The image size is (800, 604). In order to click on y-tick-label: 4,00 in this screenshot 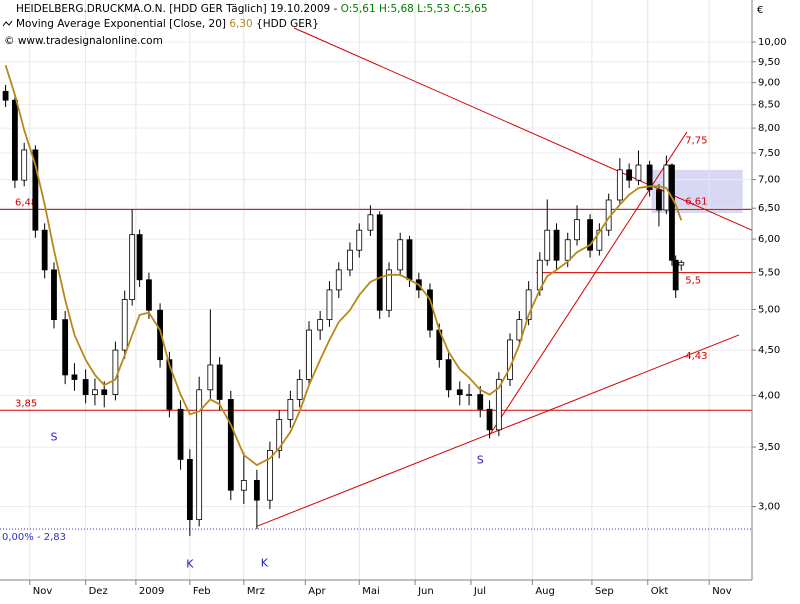, I will do `click(769, 396)`.